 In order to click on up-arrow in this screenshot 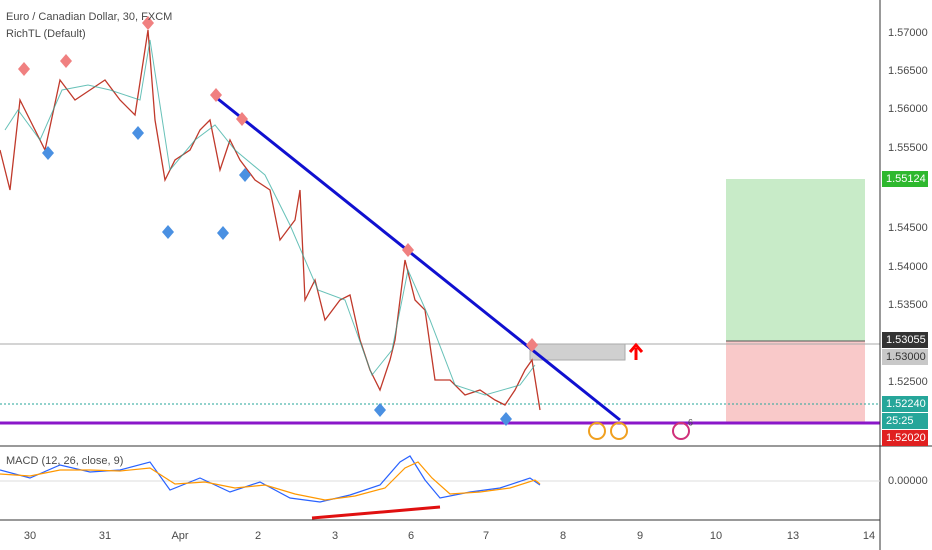, I will do `click(636, 351)`.